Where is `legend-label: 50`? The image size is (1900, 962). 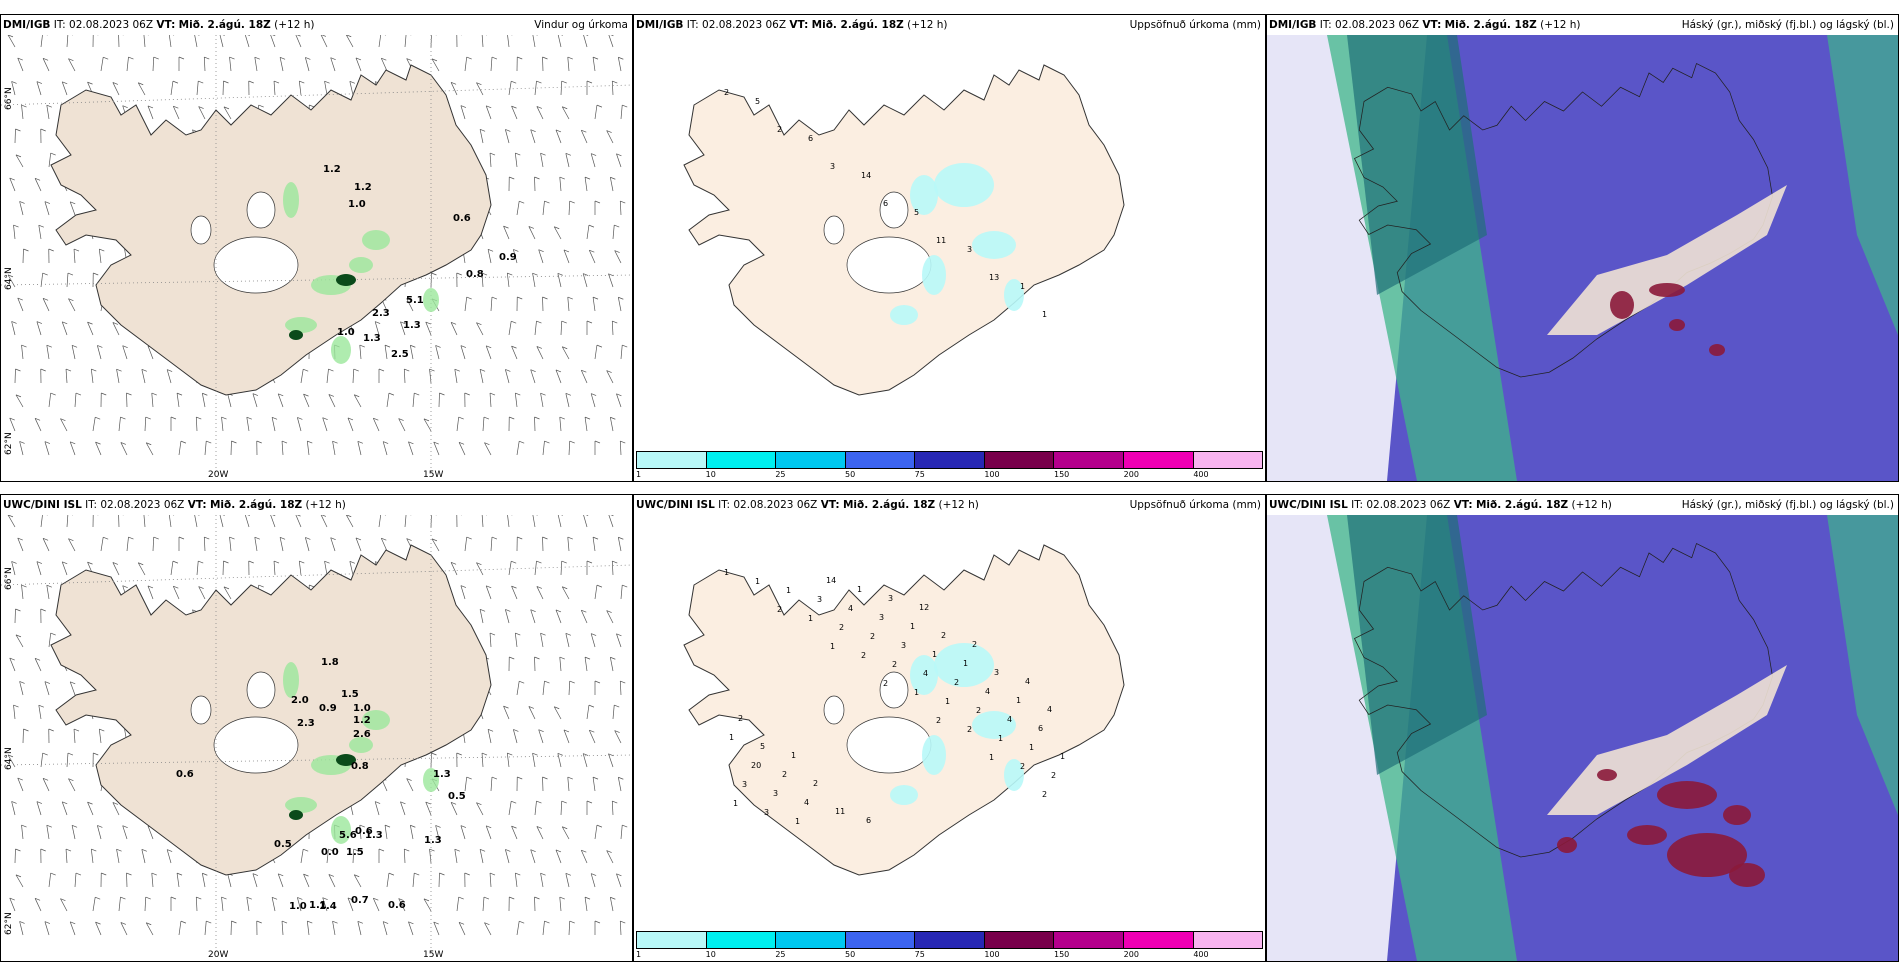
legend-label: 50 is located at coordinates (850, 474).